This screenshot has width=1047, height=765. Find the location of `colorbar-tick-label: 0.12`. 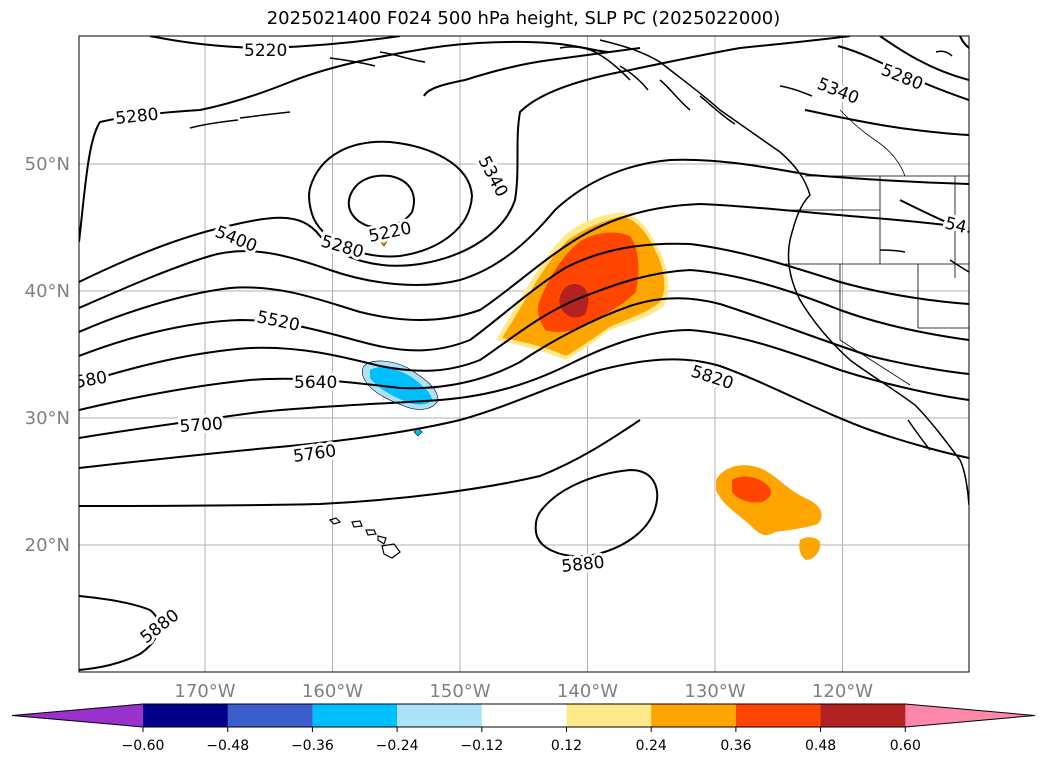

colorbar-tick-label: 0.12 is located at coordinates (566, 746).